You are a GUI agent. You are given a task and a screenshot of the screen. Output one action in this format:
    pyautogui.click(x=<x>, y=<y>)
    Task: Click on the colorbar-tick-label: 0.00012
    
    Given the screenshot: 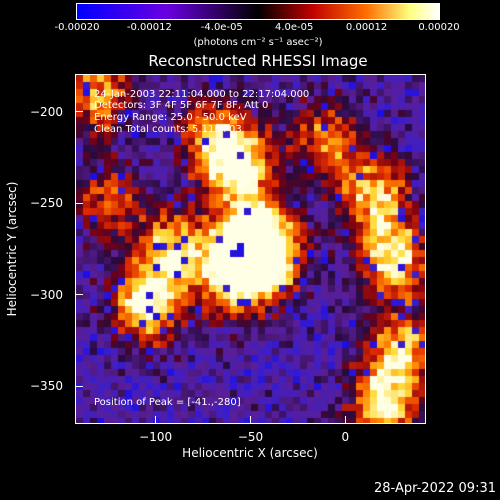 What is the action you would take?
    pyautogui.click(x=366, y=27)
    